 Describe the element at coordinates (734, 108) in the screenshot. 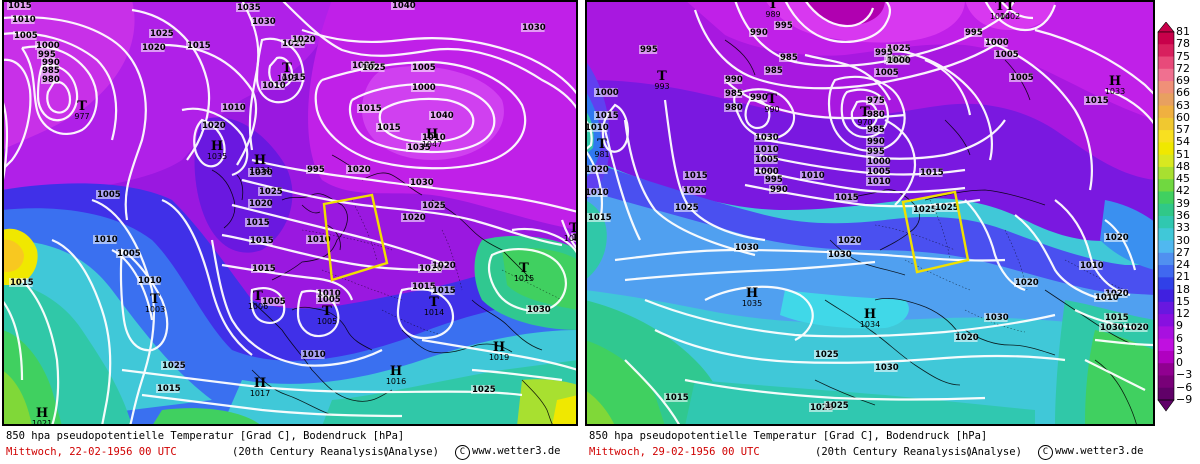

I see `isobar-label: 980` at that location.